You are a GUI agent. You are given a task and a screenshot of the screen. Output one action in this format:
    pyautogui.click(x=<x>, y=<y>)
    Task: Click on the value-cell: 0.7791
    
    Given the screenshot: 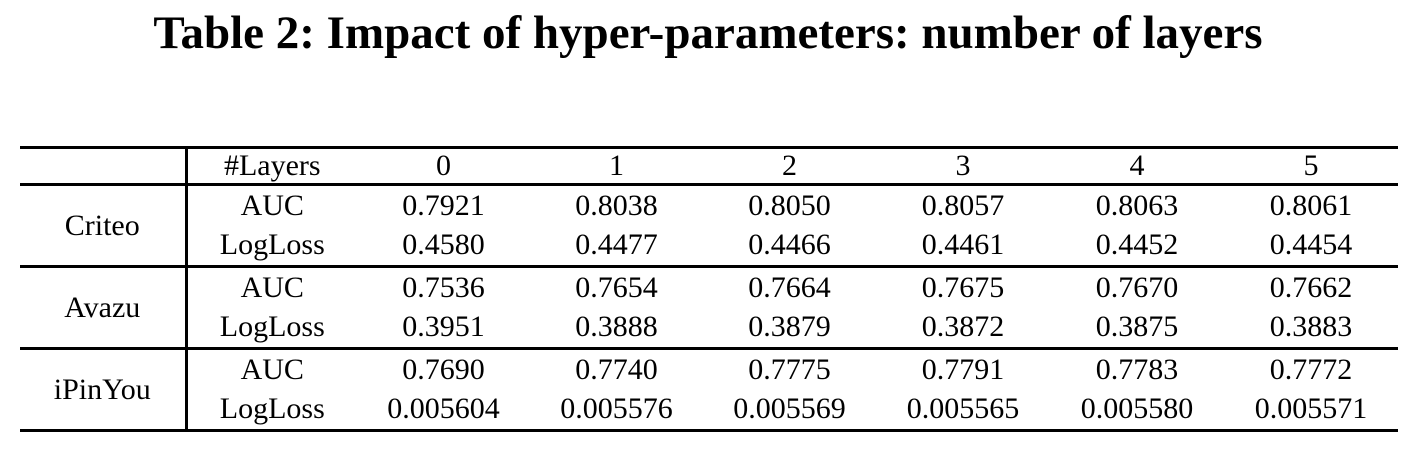 What is the action you would take?
    pyautogui.click(x=963, y=369)
    